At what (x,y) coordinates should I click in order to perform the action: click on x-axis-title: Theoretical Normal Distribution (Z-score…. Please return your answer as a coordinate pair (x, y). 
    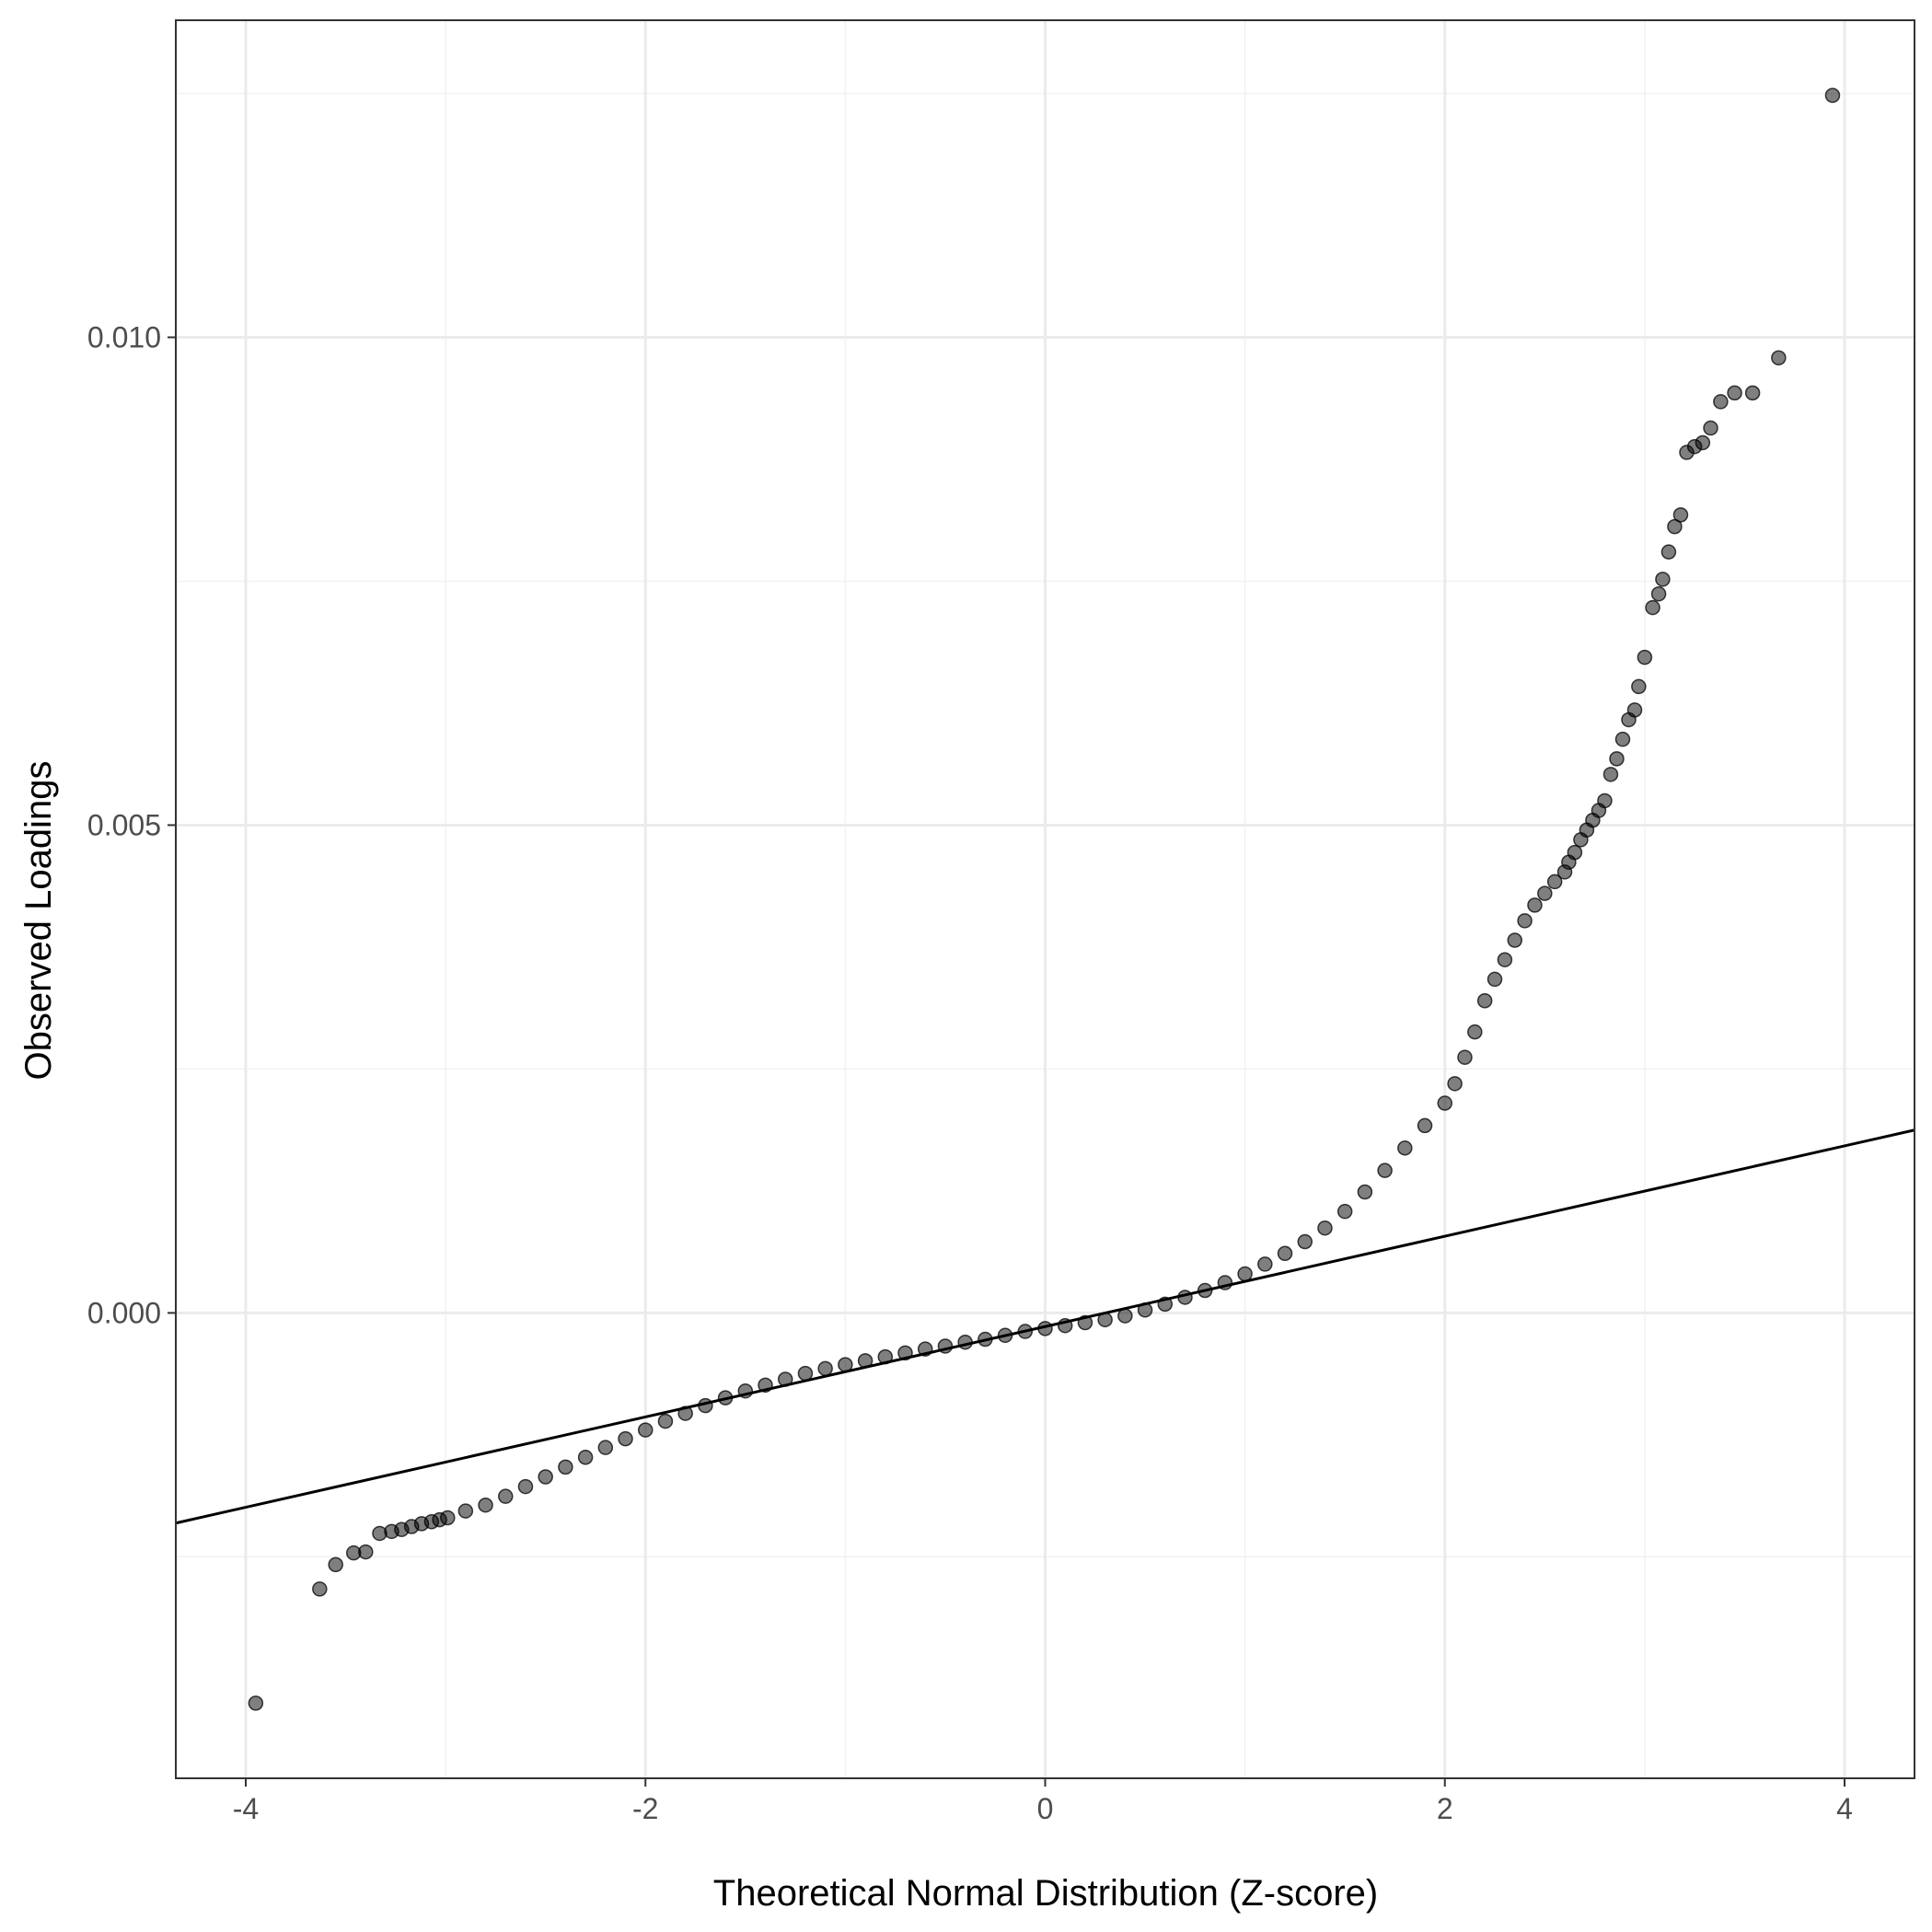
    Looking at the image, I should click on (1046, 1894).